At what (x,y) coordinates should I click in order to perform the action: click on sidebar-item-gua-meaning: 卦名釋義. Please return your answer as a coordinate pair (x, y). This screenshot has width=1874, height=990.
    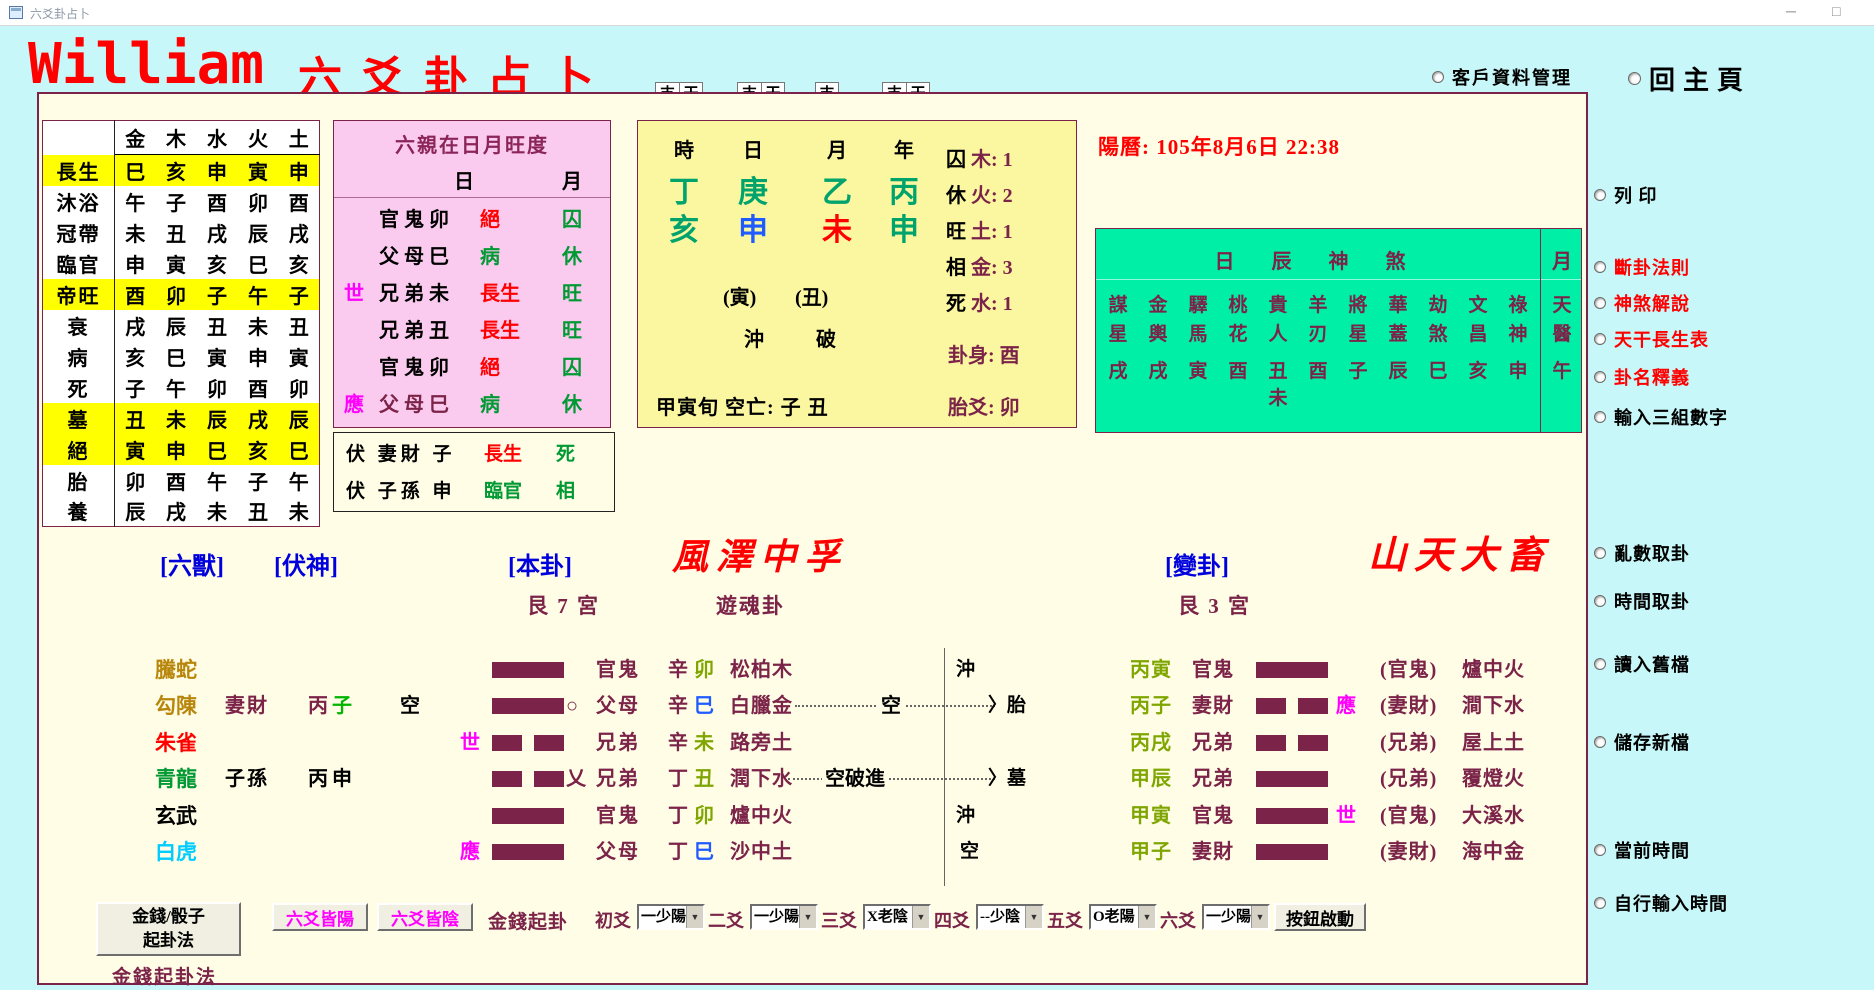
    Looking at the image, I should click on (1642, 377).